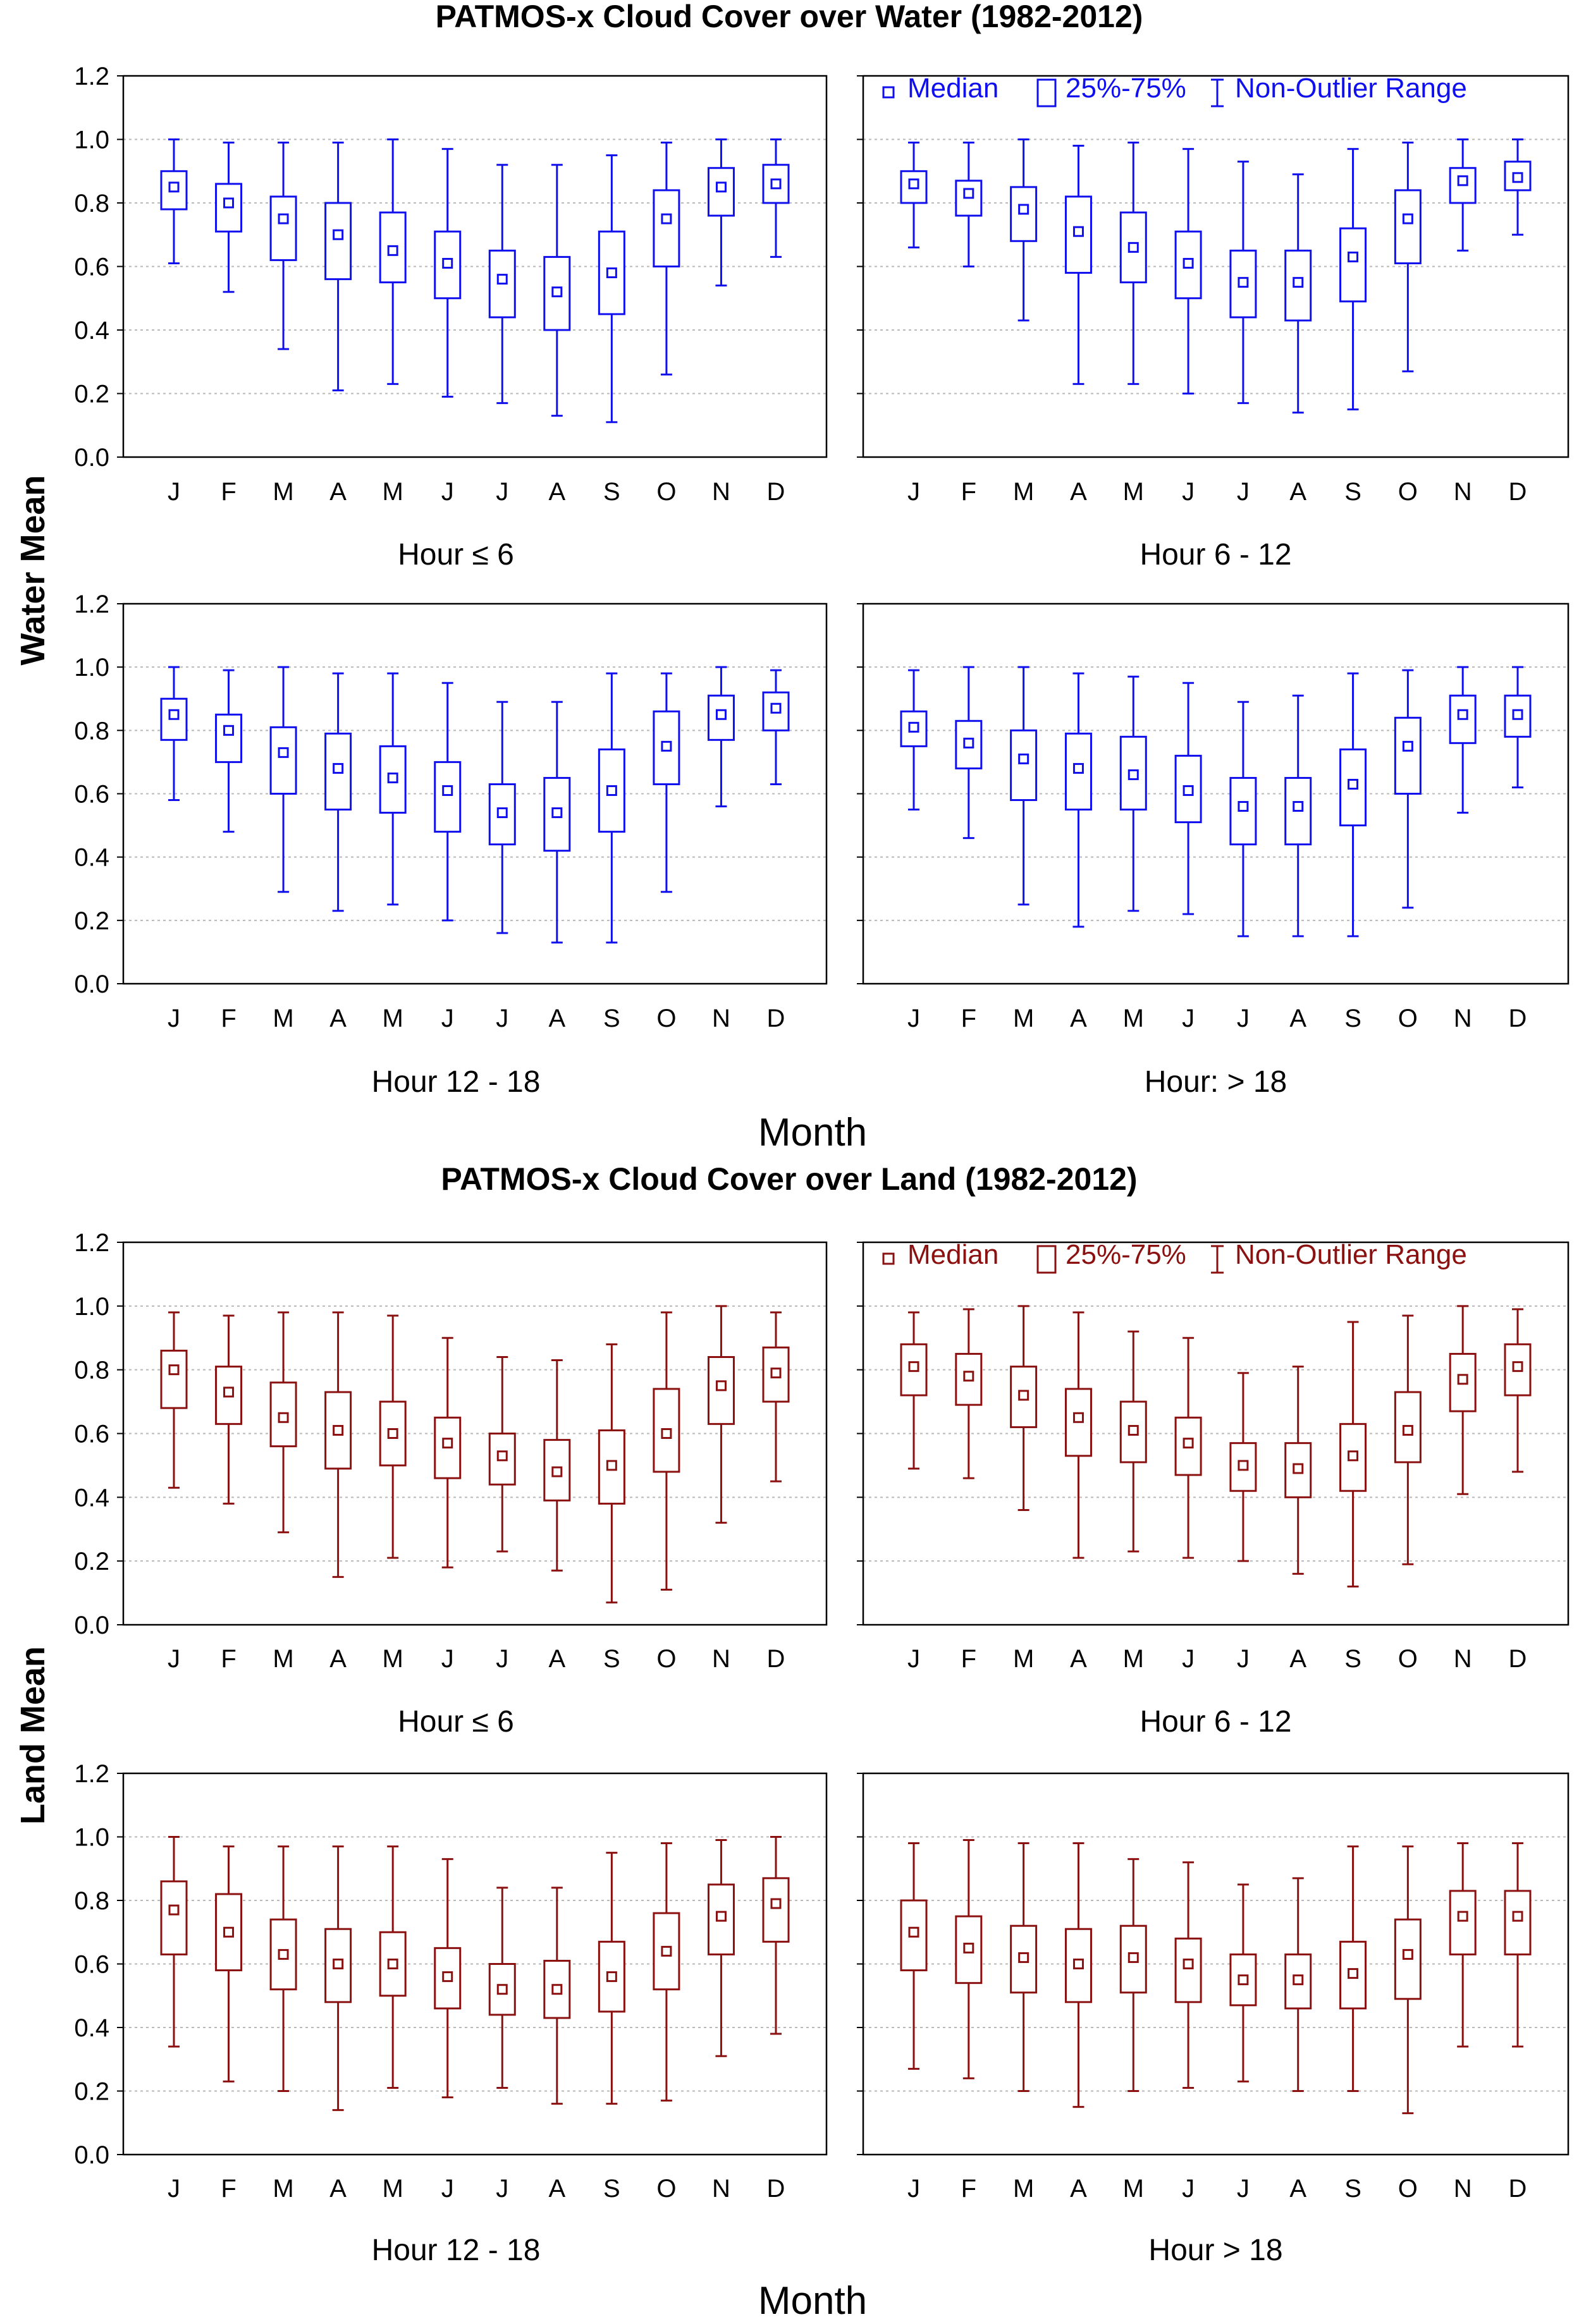 This screenshot has height=2324, width=1579. I want to click on panel-4: J F M A M J J A S O N D Hour > 18, so click(1213, 2019).